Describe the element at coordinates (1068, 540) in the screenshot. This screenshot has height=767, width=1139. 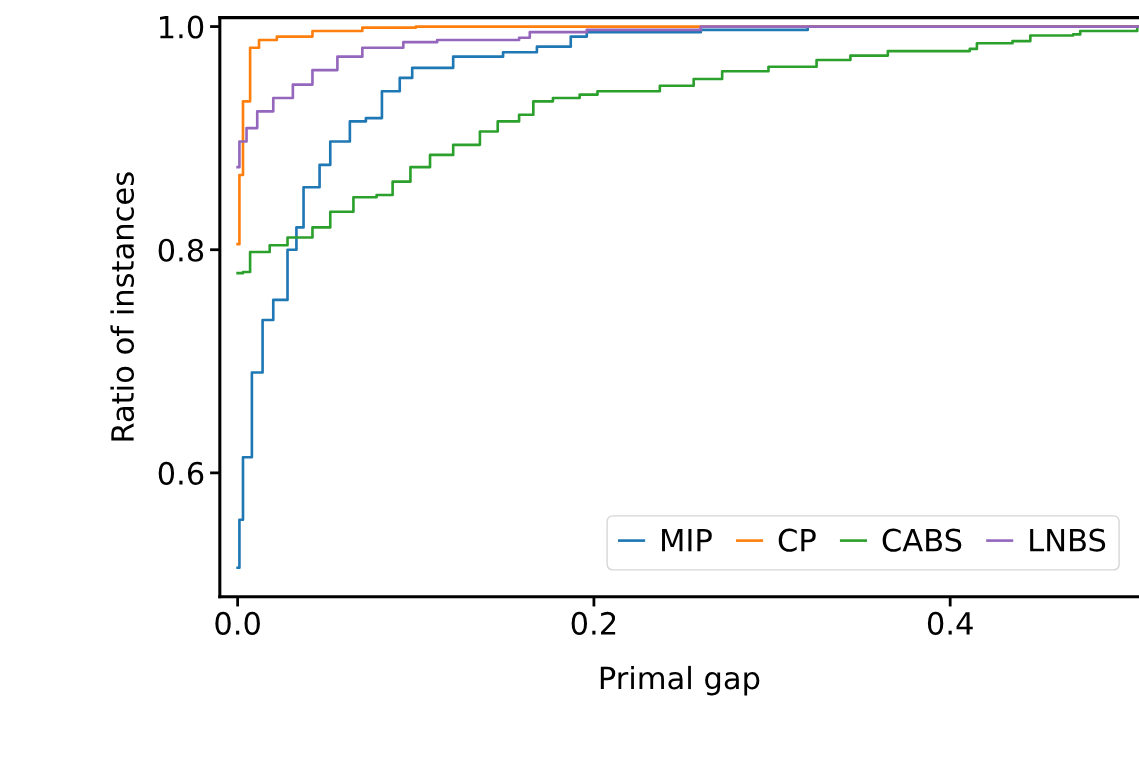
I see `legend-label: LNBS` at that location.